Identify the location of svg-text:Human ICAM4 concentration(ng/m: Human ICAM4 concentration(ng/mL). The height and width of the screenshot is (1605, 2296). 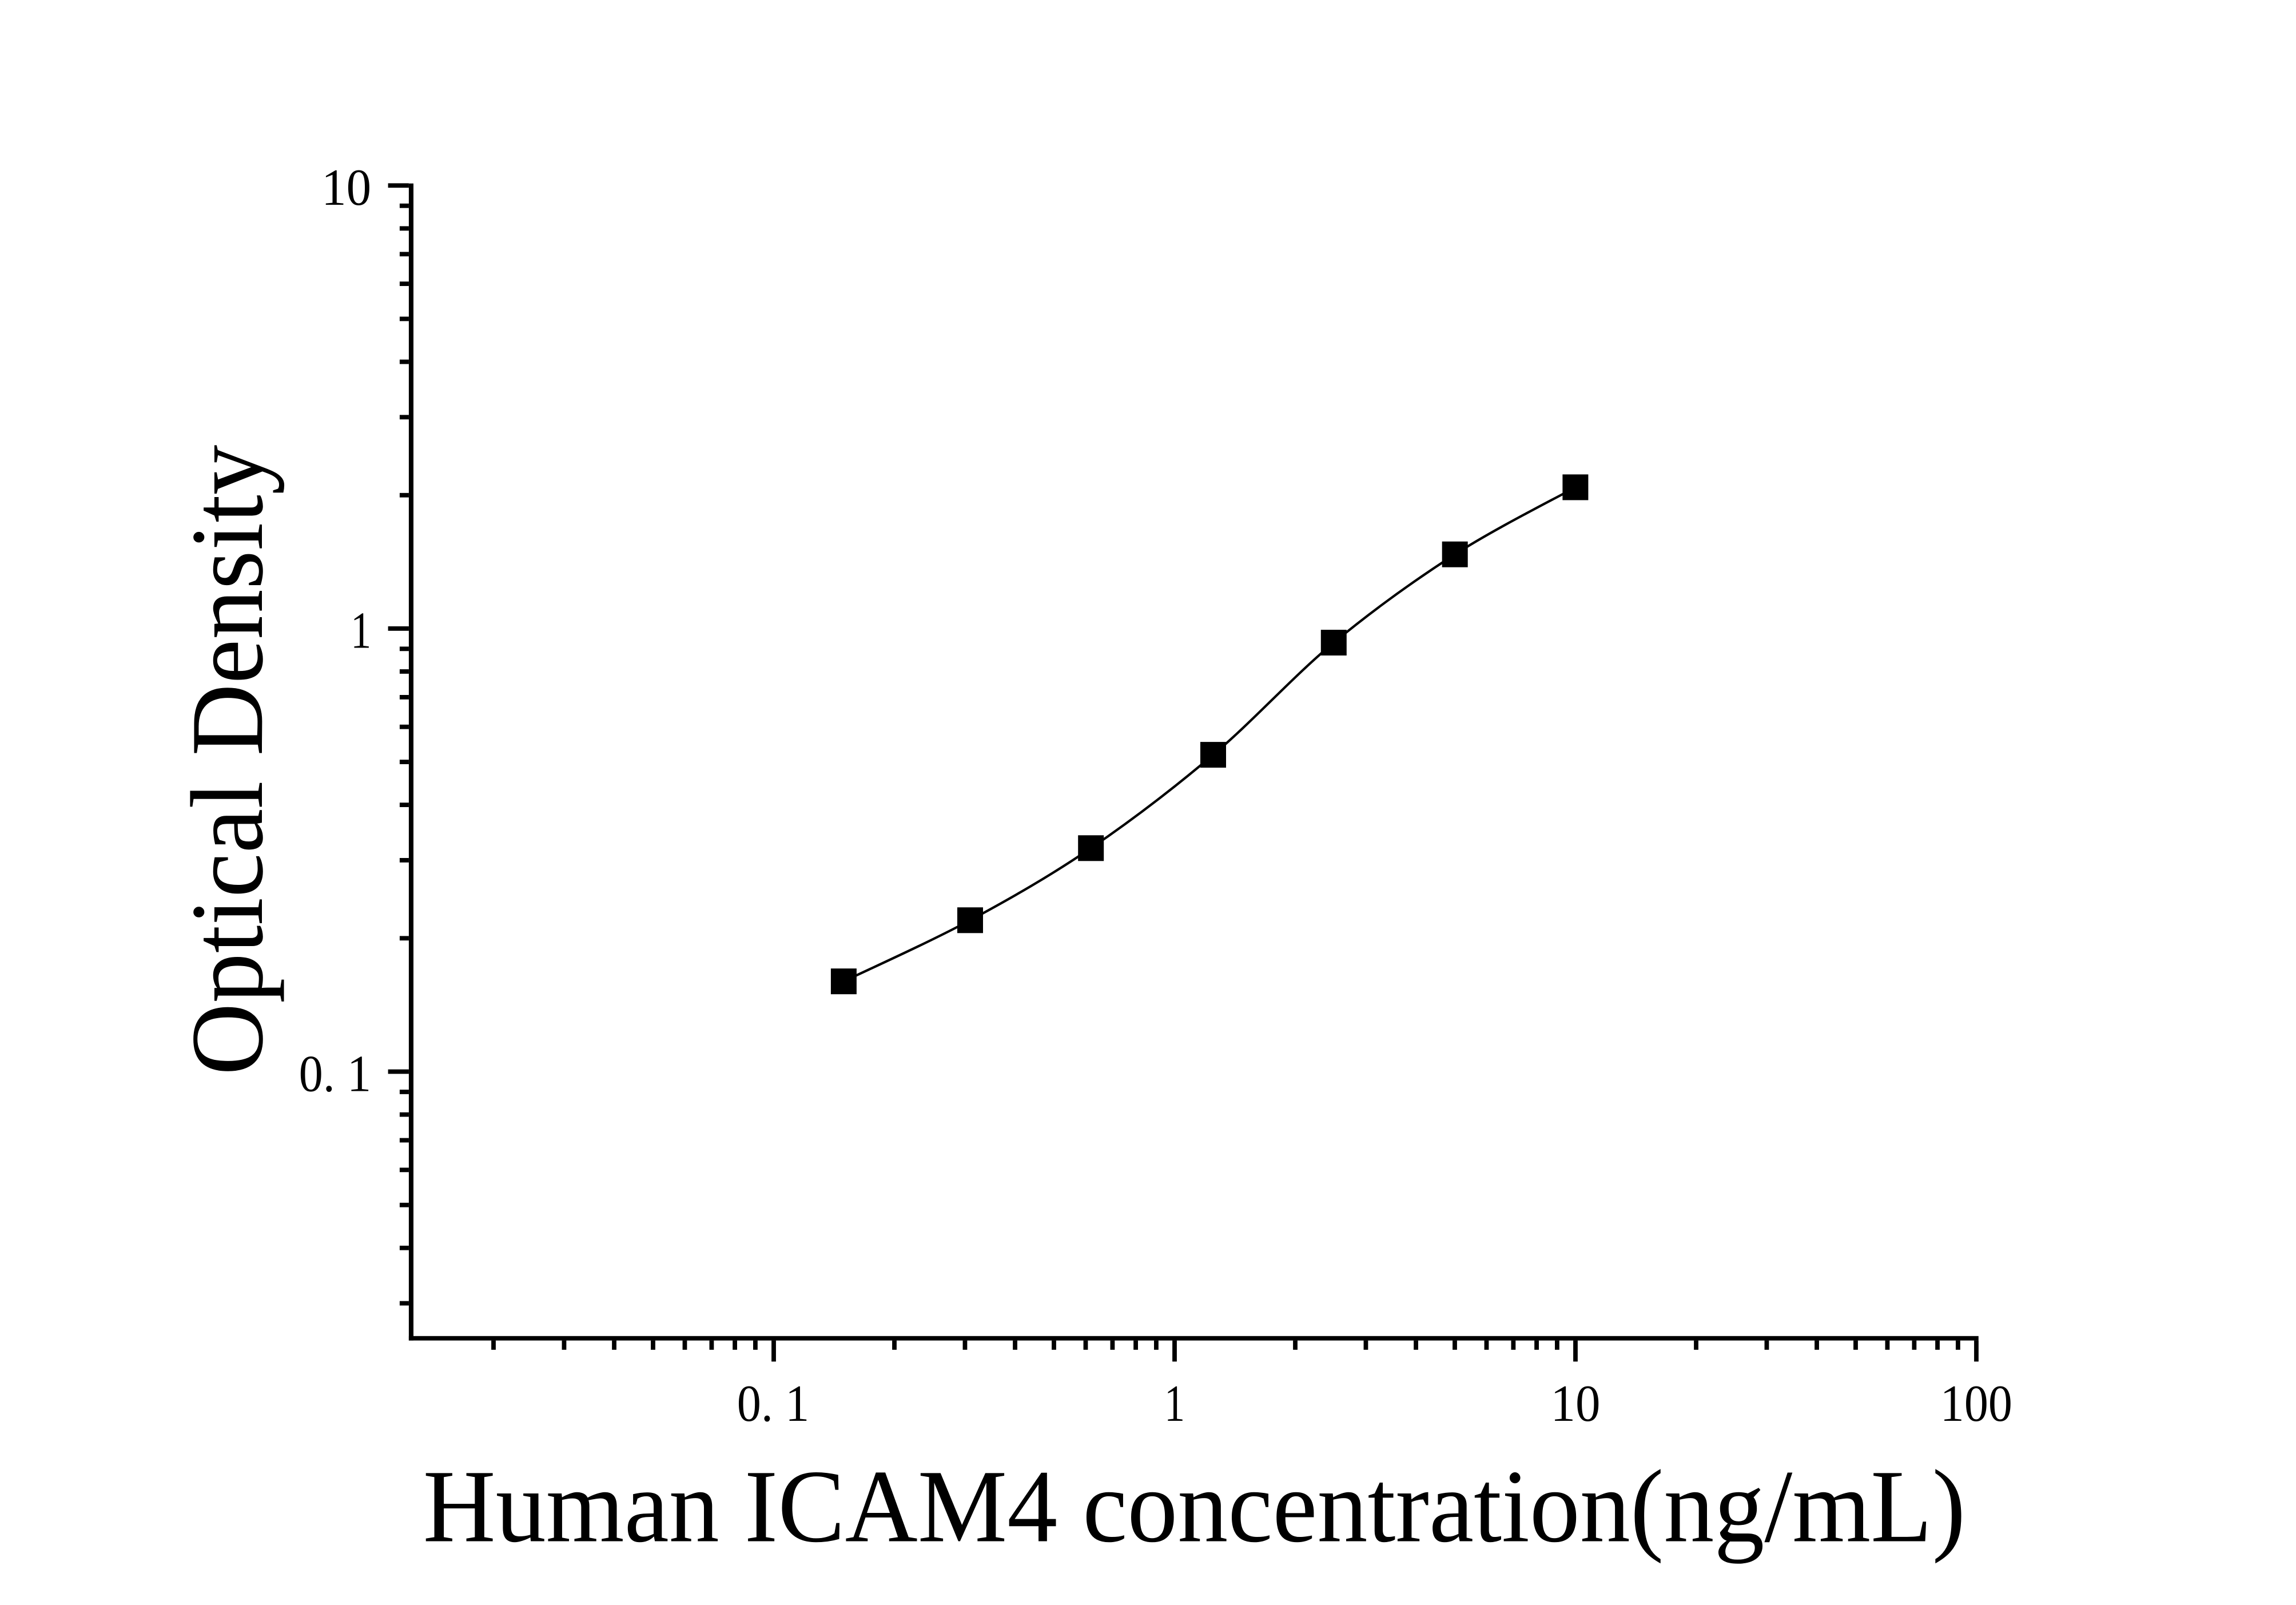
(1195, 1506).